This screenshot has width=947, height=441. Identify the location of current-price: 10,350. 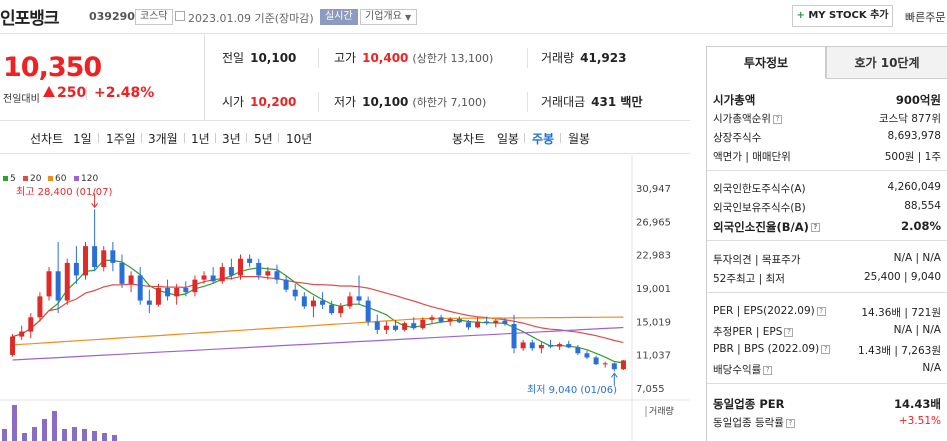
(52, 67).